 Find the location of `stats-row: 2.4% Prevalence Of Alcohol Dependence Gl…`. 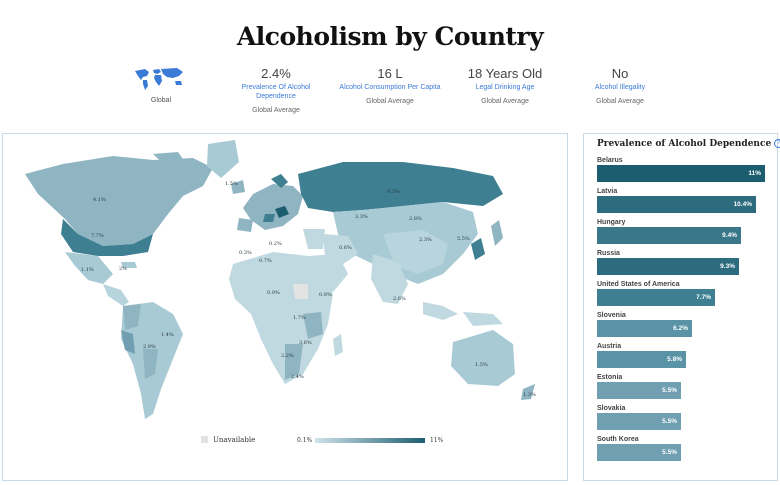

stats-row: 2.4% Prevalence Of Alcohol Dependence Gl… is located at coordinates (390, 92).